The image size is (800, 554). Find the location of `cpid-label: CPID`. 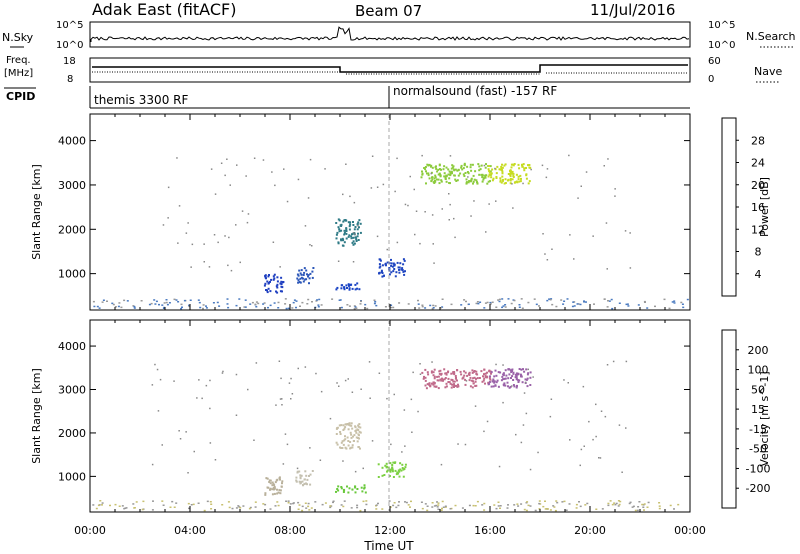

cpid-label: CPID is located at coordinates (20, 96).